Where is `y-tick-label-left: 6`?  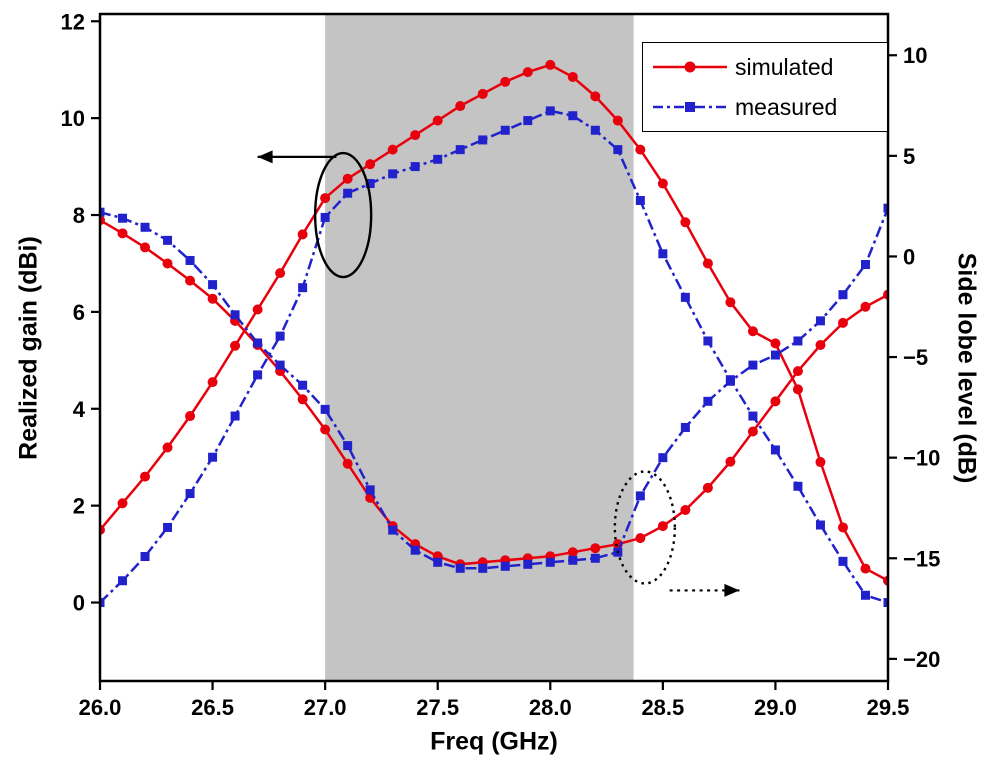 y-tick-label-left: 6 is located at coordinates (79, 312).